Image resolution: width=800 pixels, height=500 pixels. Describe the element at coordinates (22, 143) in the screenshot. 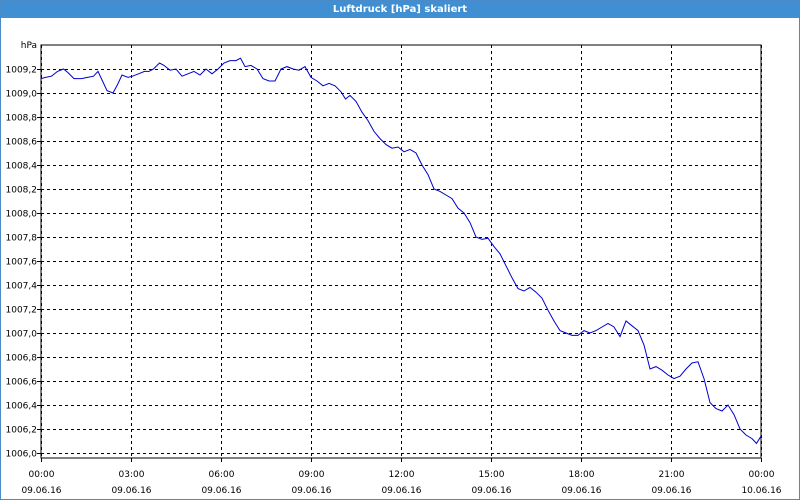

I see `y-tick-label: 1008,6` at that location.